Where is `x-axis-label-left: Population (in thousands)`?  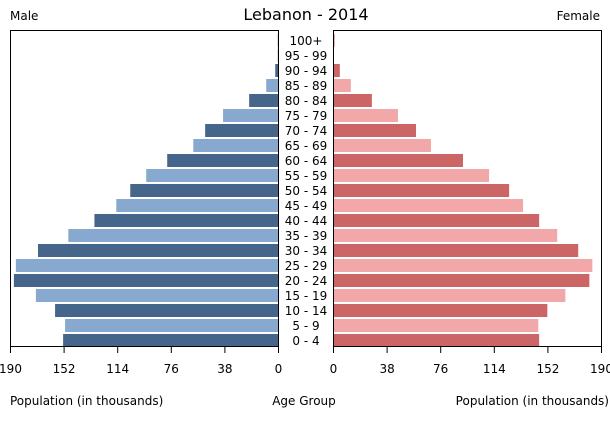 x-axis-label-left: Population (in thousands) is located at coordinates (86, 401).